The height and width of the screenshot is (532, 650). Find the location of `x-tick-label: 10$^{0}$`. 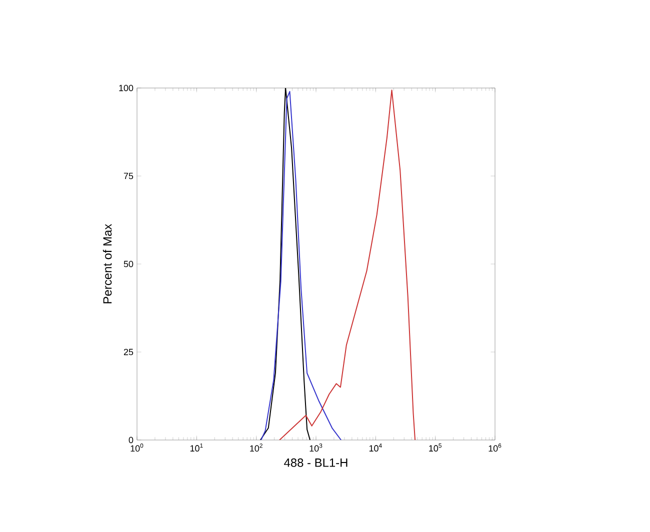

x-tick-label: 10$^{0}$ is located at coordinates (137, 448).